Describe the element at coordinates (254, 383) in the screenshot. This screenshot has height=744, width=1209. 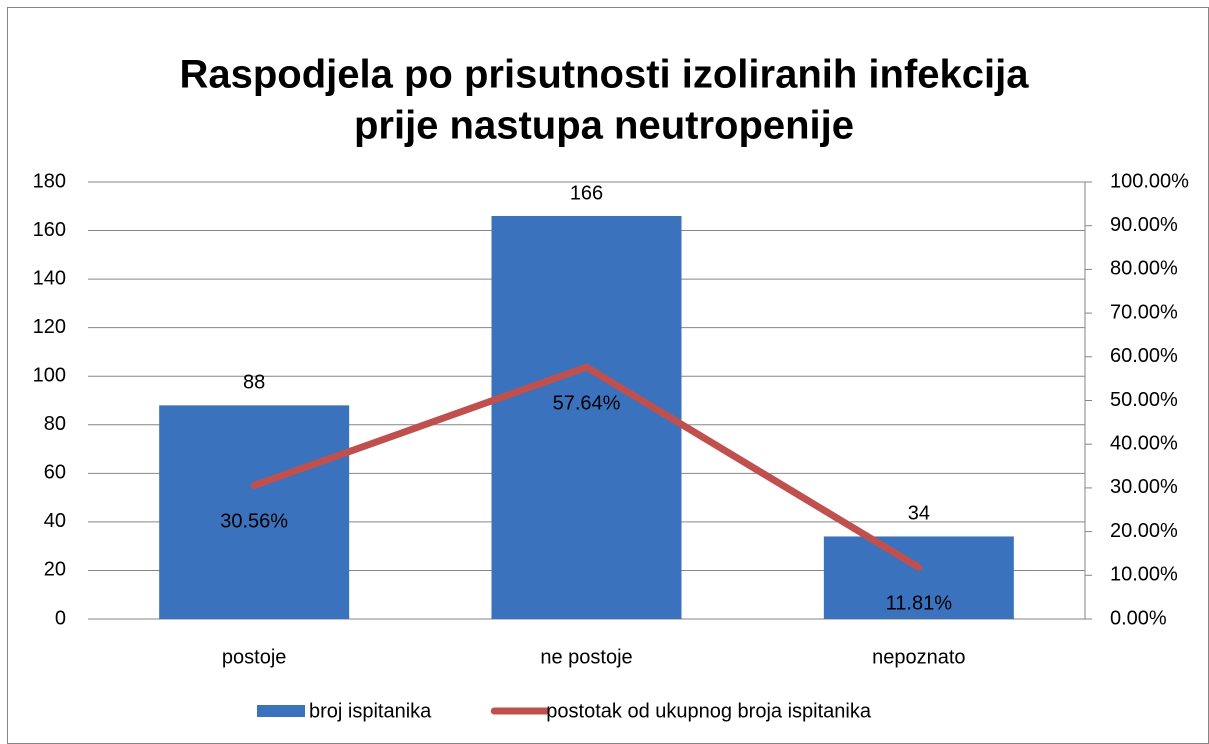
I see `bar-value-label: 88` at that location.